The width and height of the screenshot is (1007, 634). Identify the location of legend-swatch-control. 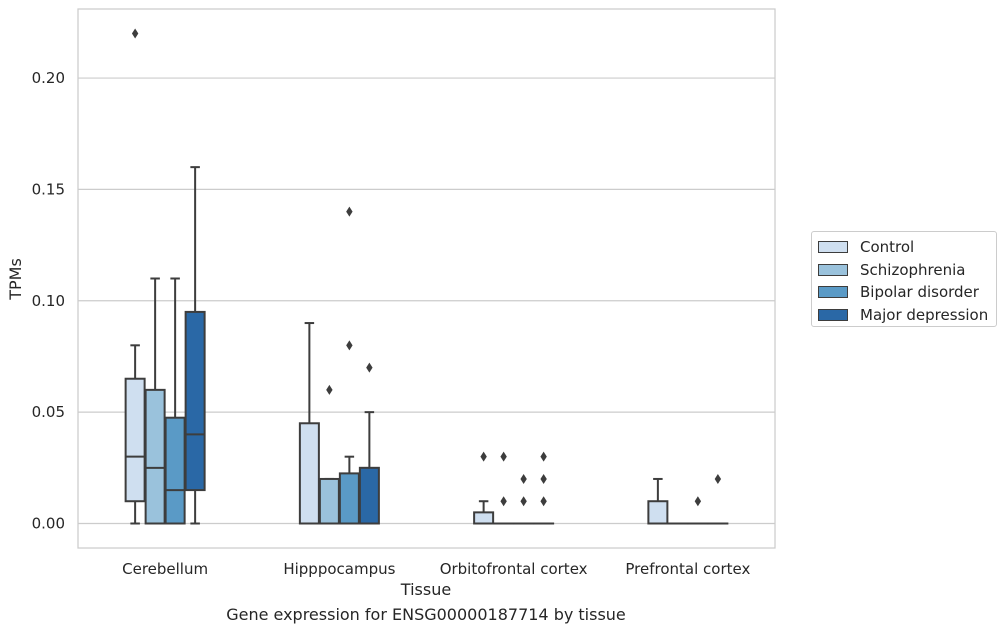
(833, 247).